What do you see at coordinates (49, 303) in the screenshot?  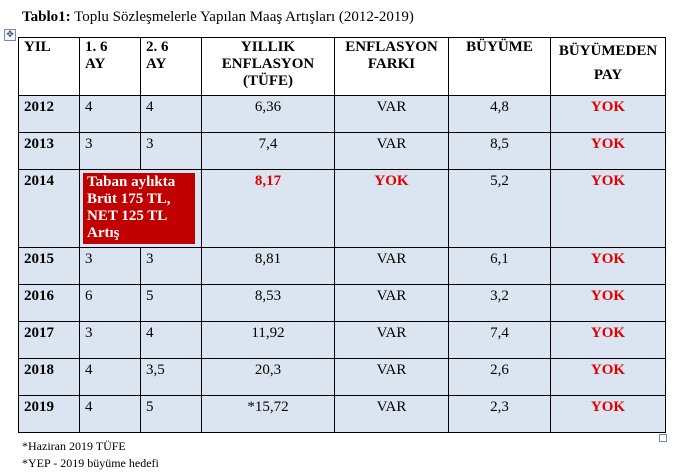 I see `year-cell: 2016` at bounding box center [49, 303].